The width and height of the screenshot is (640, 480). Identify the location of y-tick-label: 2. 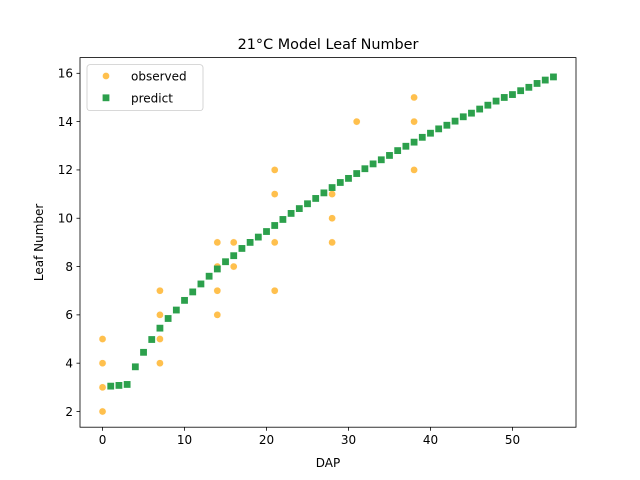
(69, 412).